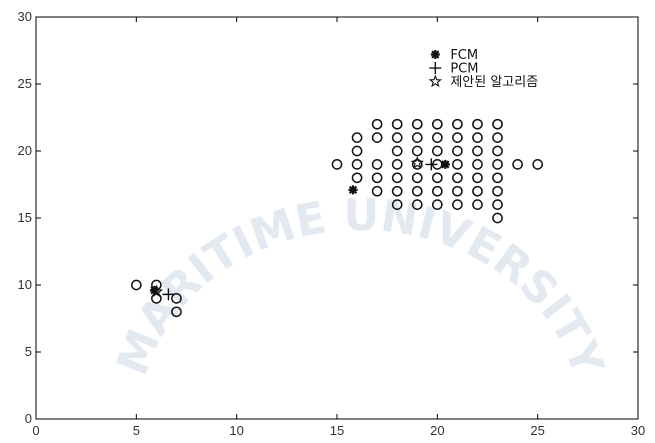  I want to click on x-tick-label: 10, so click(236, 430).